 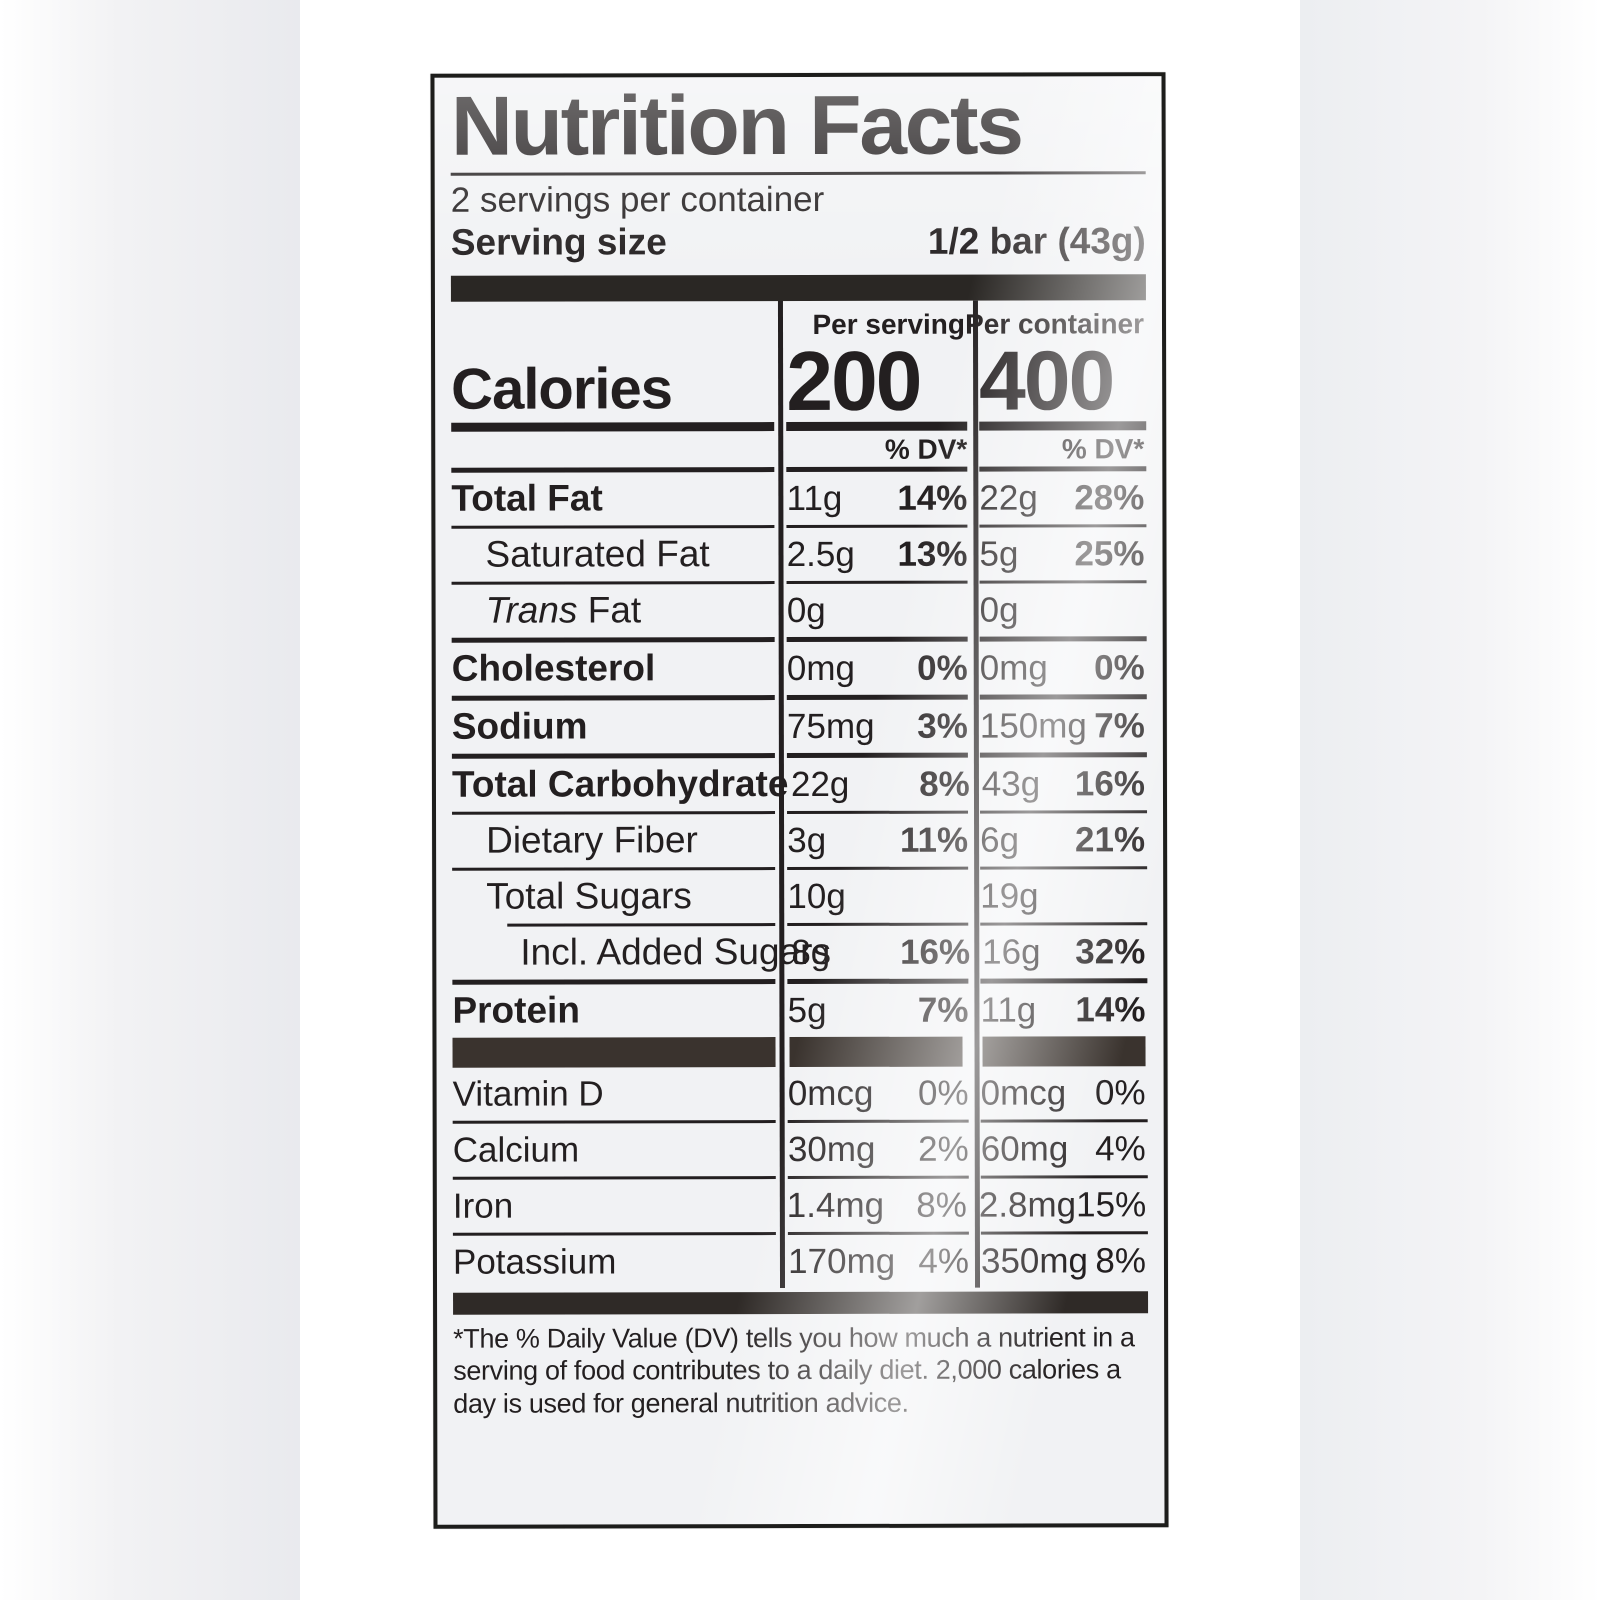 I want to click on dv-header-per-serving: % DV*, so click(x=926, y=449).